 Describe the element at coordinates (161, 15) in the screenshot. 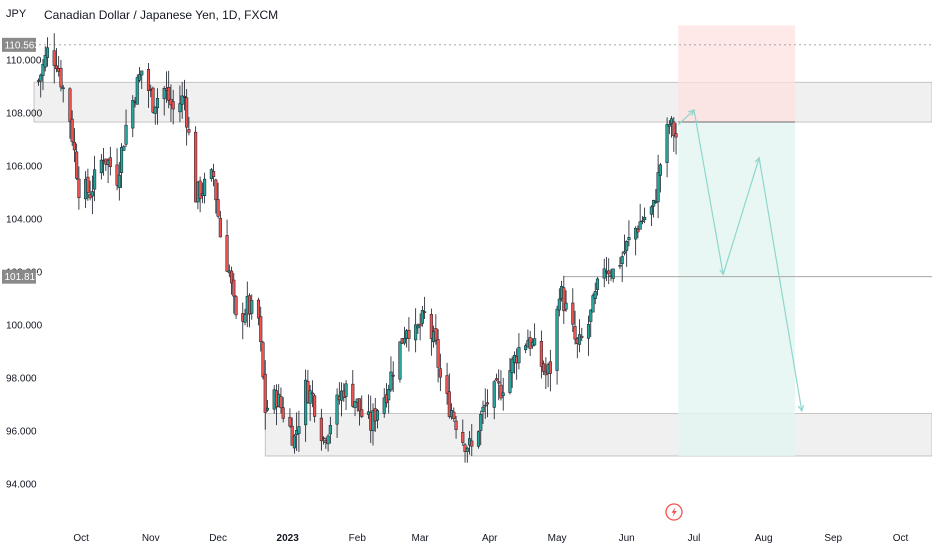

I see `chart-title: Canadian Dollar / Japanese Yen, 1D, FXCM` at that location.